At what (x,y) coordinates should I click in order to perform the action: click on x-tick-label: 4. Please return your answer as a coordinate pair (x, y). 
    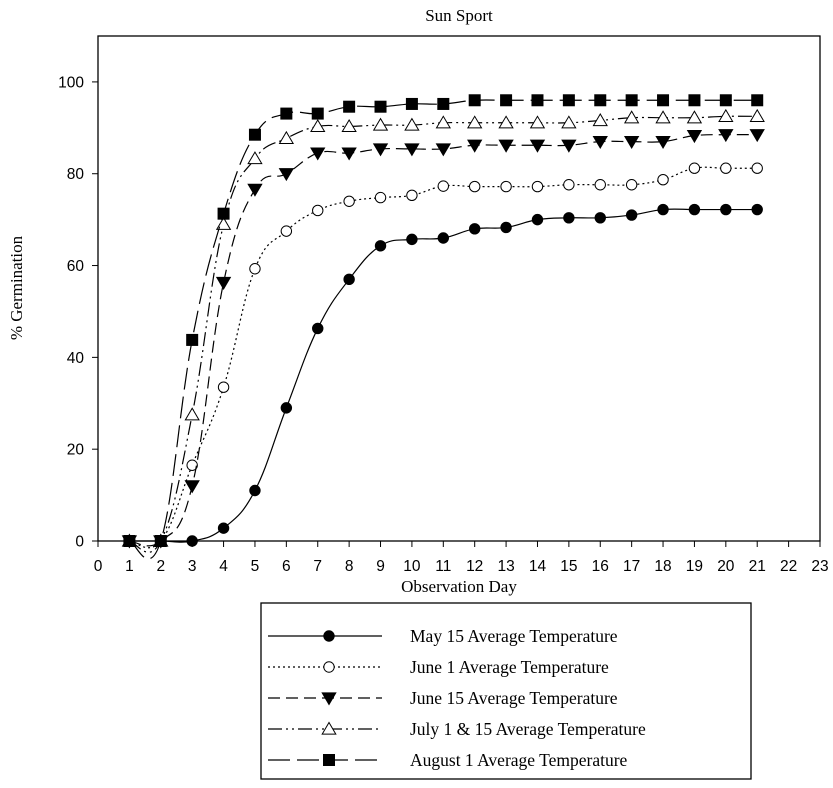
    Looking at the image, I should click on (223, 566).